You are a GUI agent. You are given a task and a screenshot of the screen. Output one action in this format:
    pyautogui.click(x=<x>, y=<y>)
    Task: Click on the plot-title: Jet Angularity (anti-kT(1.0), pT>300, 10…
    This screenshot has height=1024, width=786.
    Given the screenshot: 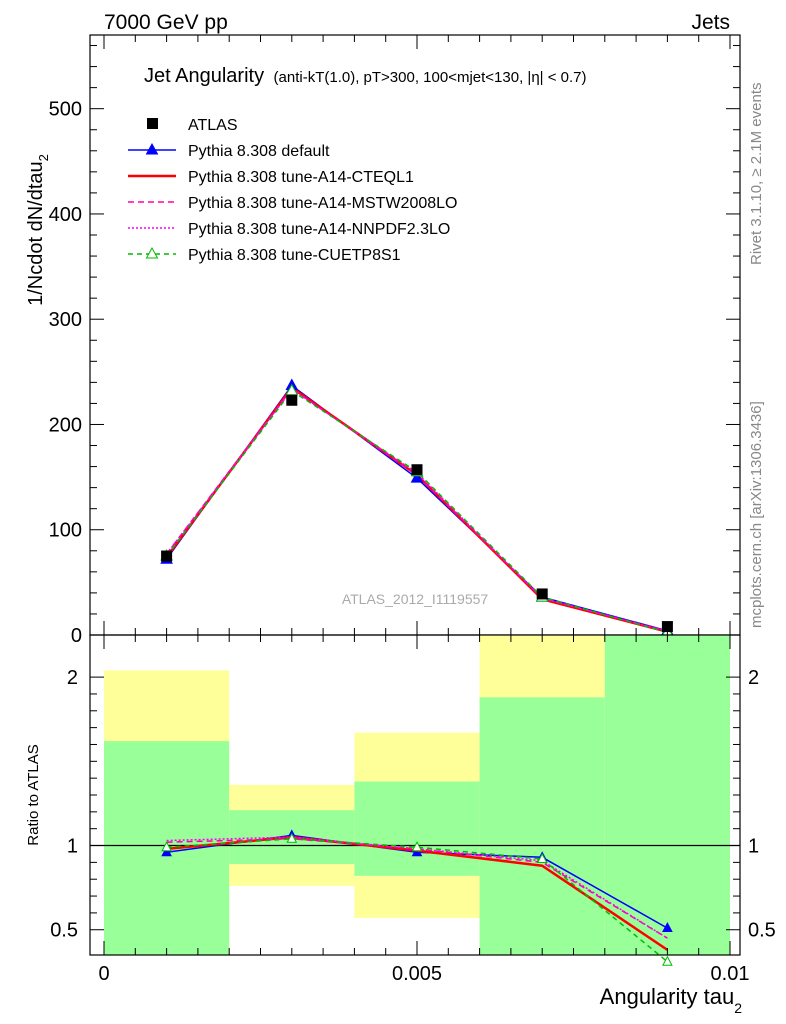 What is the action you would take?
    pyautogui.click(x=365, y=76)
    